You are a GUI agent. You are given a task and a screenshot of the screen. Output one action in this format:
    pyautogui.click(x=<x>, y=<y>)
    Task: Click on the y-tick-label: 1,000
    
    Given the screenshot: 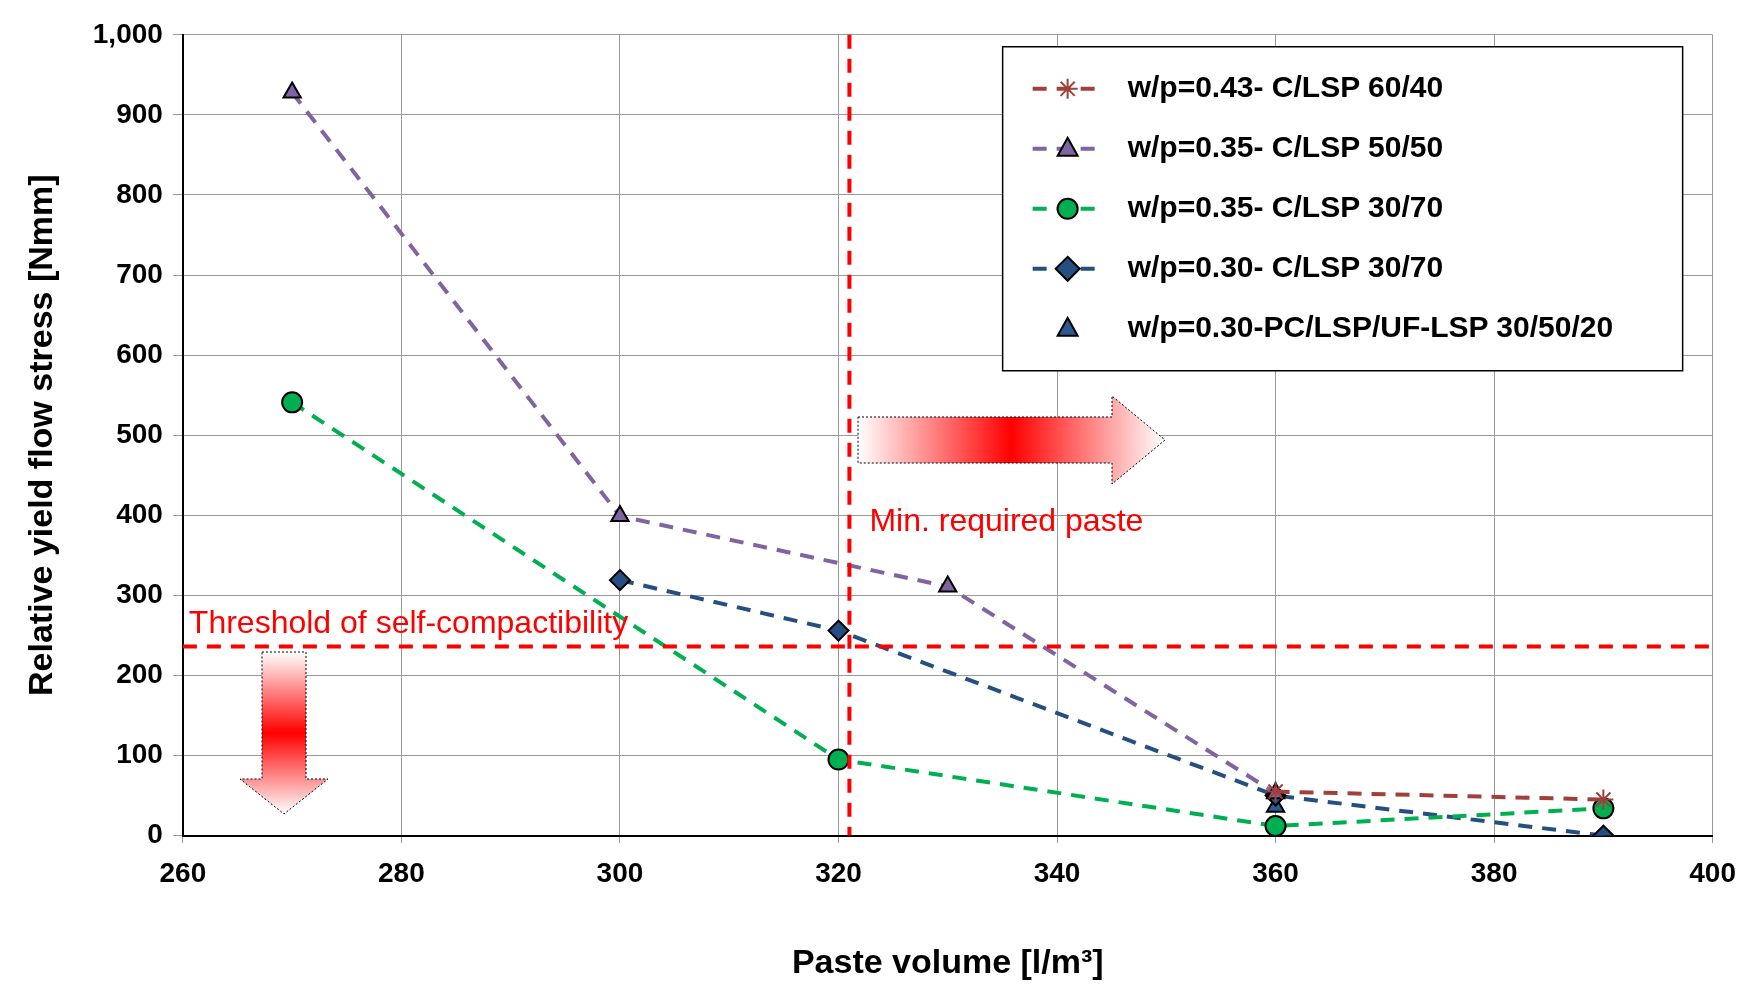 What is the action you would take?
    pyautogui.click(x=127, y=33)
    